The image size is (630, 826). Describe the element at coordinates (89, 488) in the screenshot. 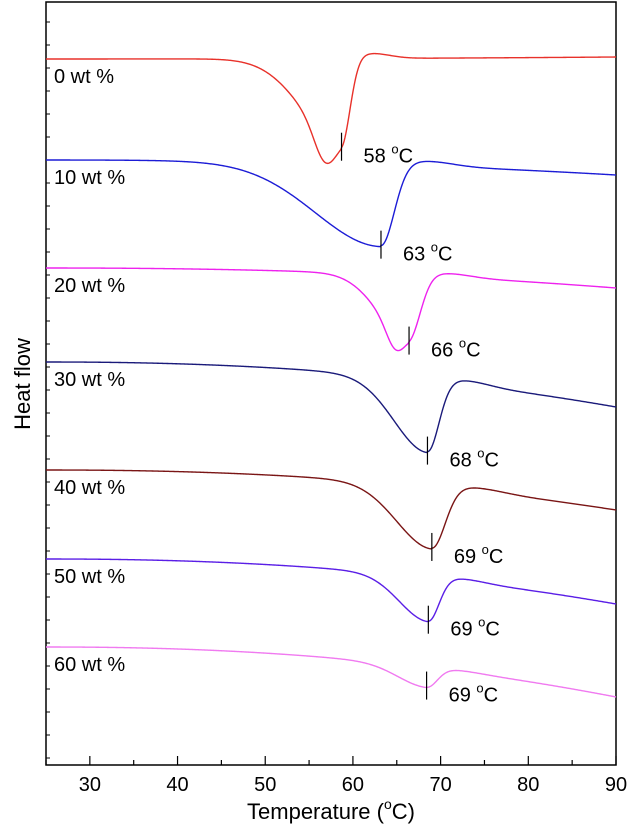

I see `series-label: 40 wt %` at that location.